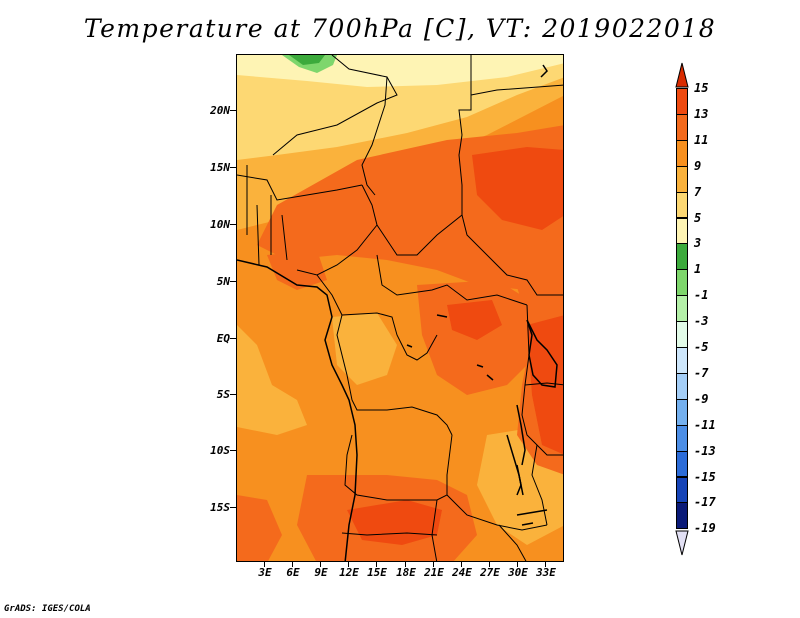  What do you see at coordinates (406, 572) in the screenshot?
I see `x-tick-label: 18E` at bounding box center [406, 572].